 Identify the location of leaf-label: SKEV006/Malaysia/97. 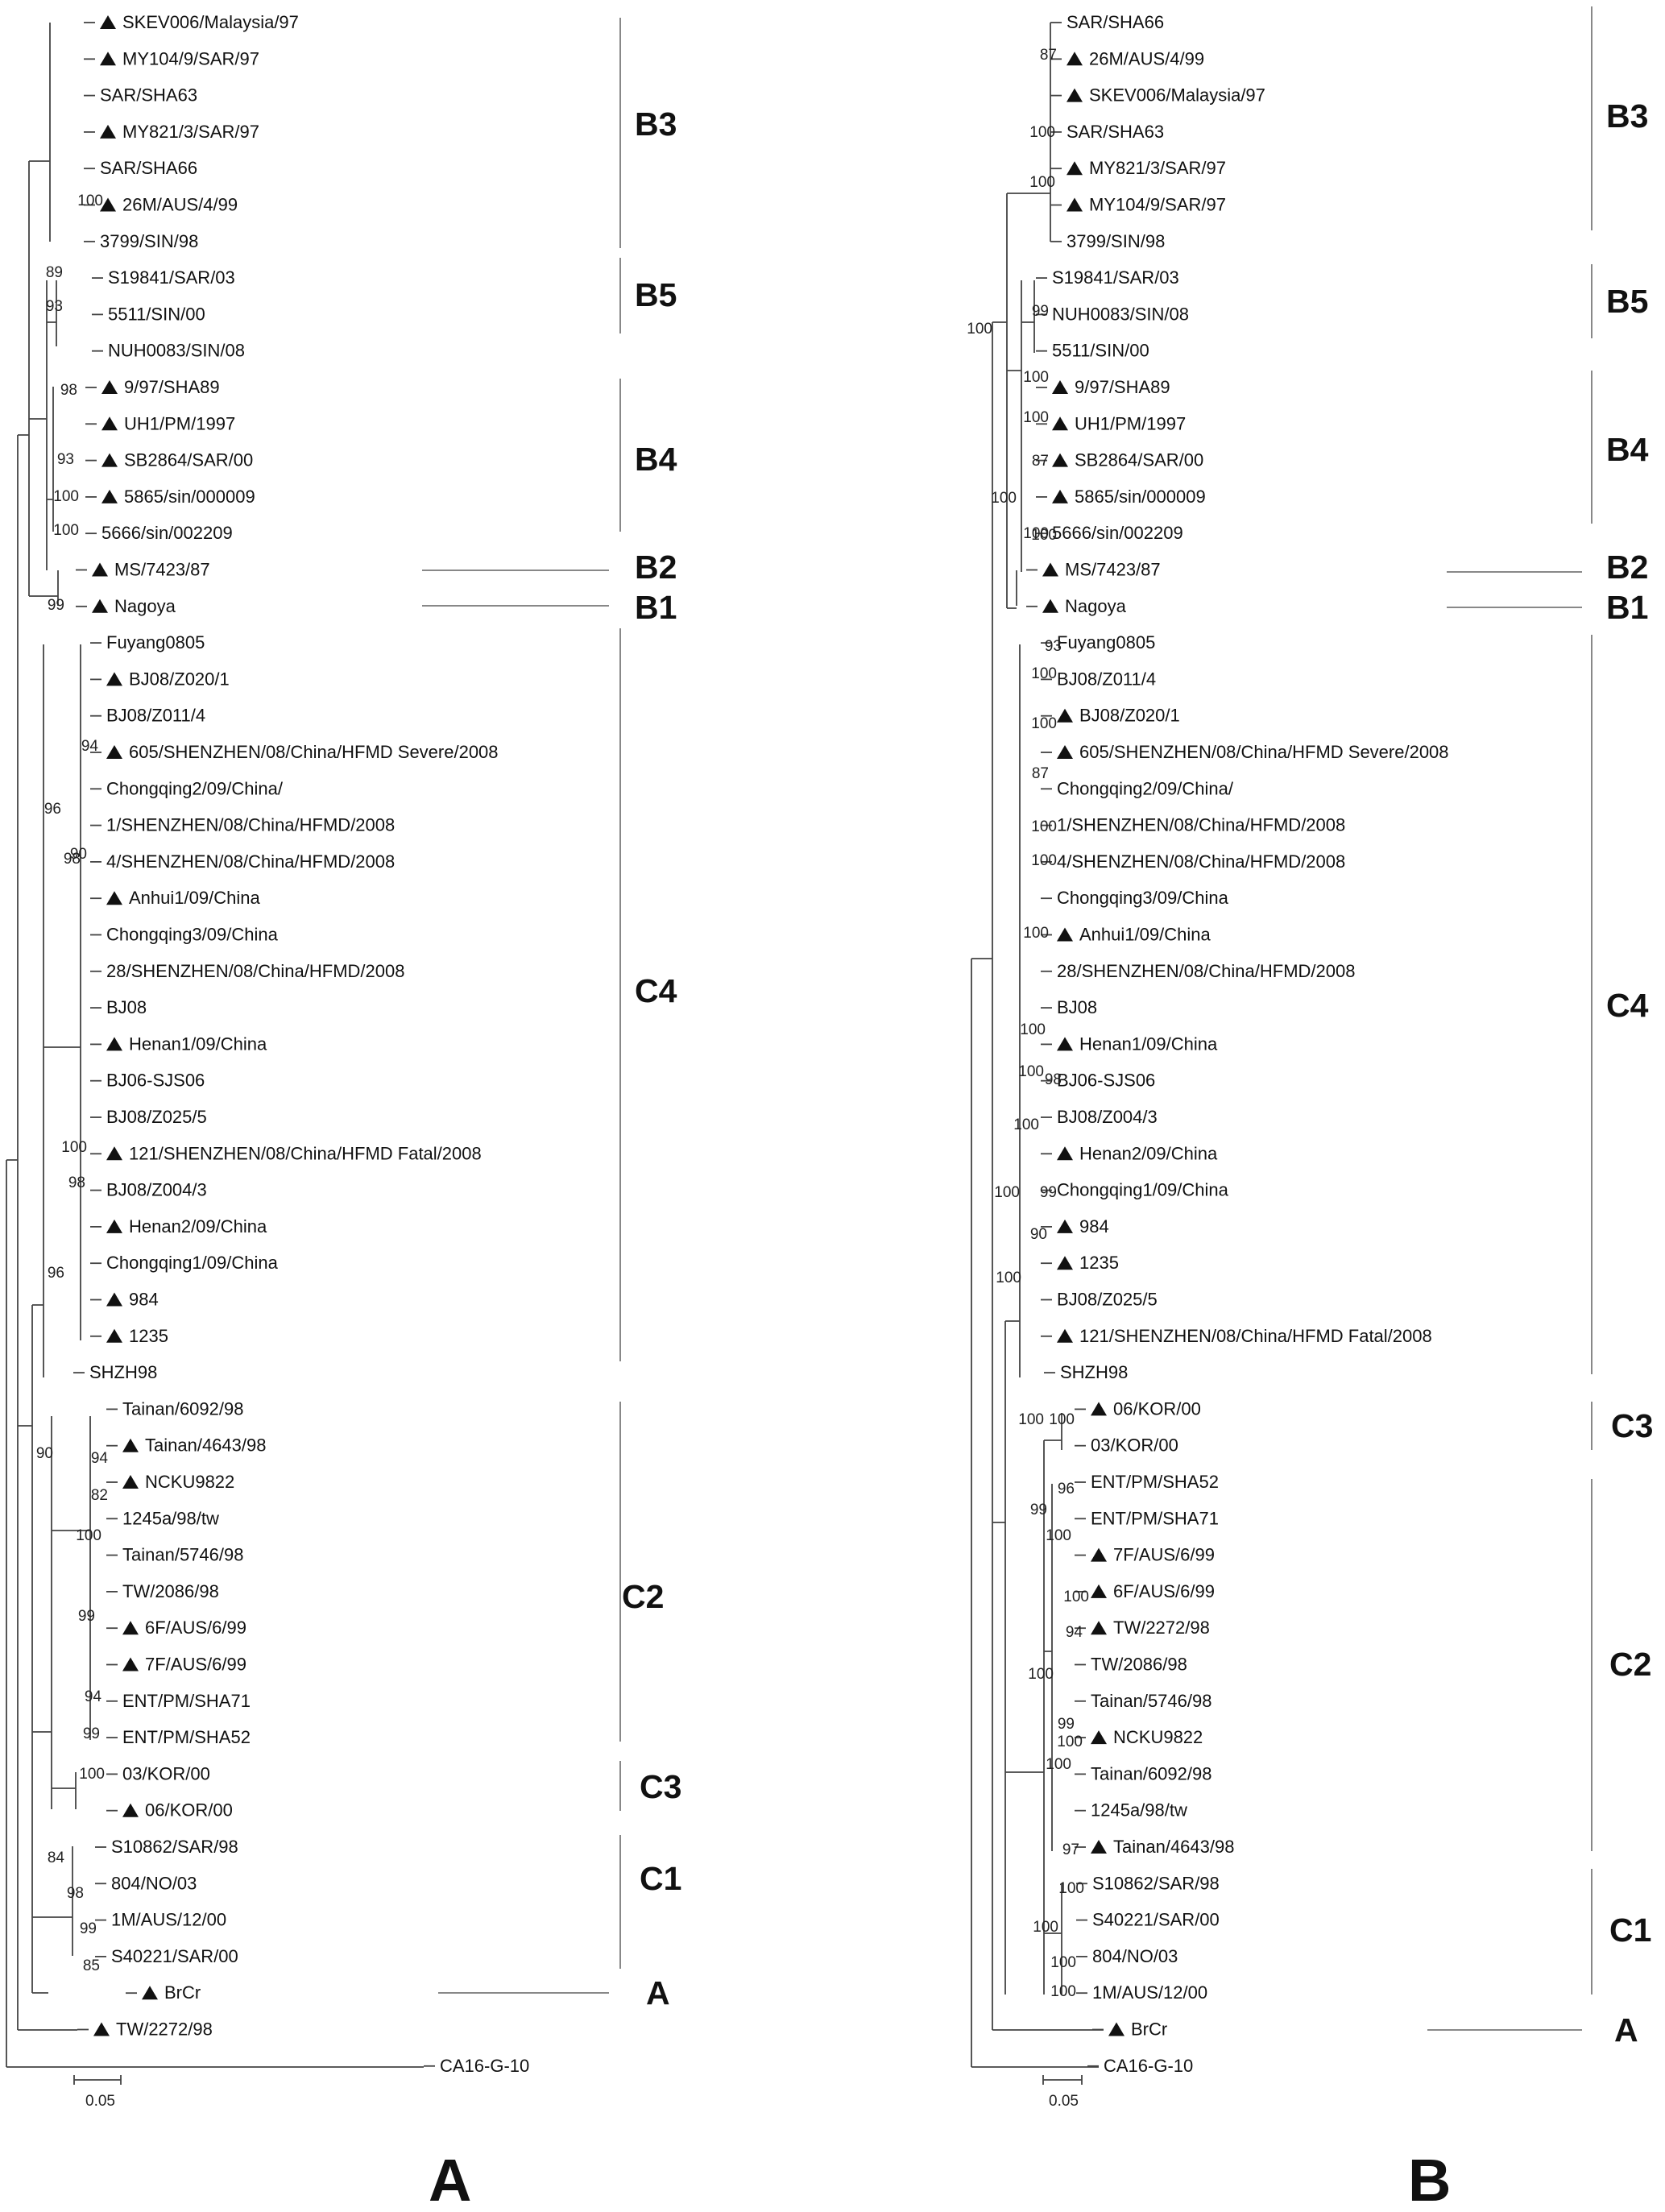
(1177, 96).